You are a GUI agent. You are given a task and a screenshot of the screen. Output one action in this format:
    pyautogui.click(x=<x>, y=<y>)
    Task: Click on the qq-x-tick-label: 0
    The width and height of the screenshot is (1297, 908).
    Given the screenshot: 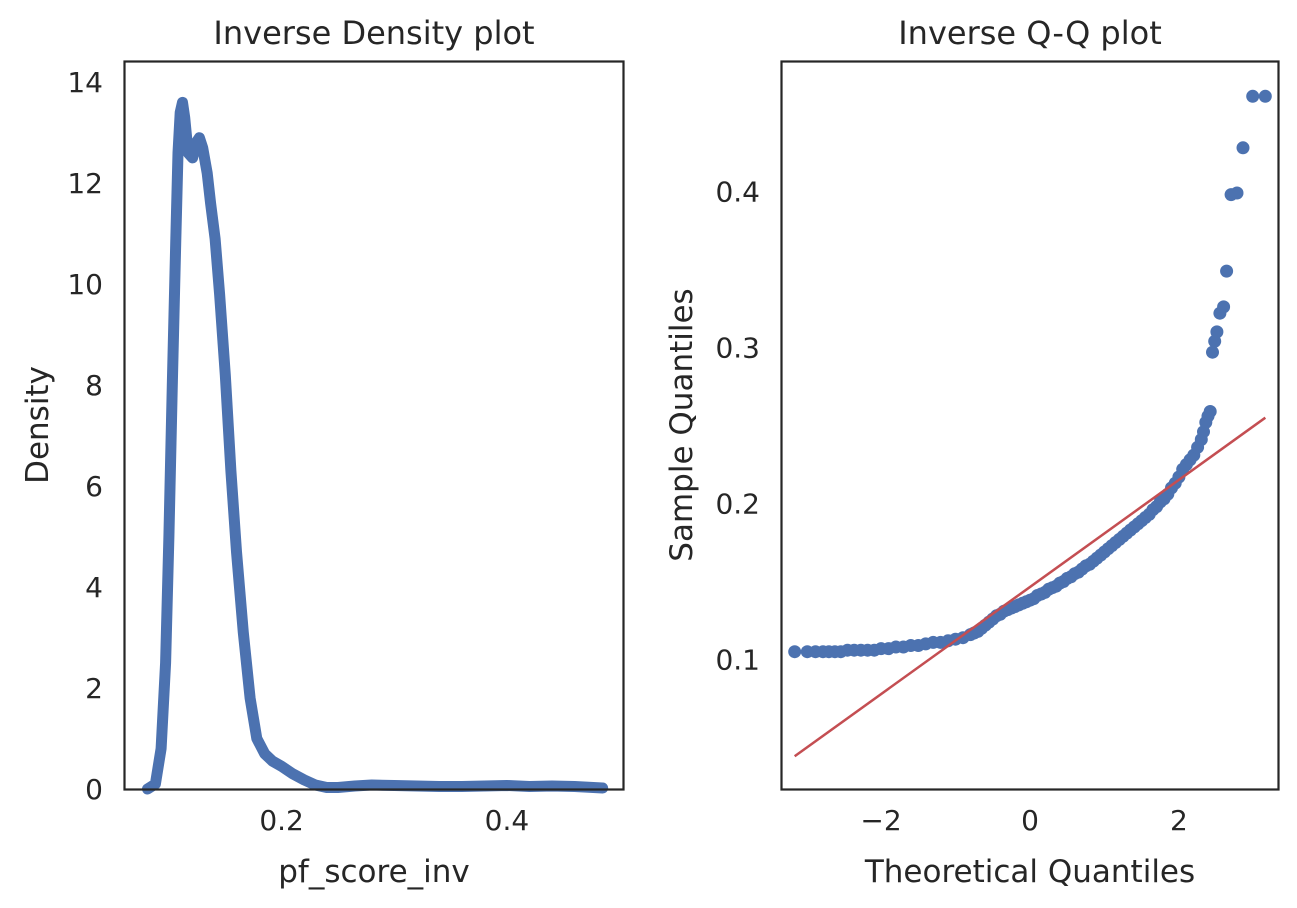 What is the action you would take?
    pyautogui.click(x=1030, y=820)
    